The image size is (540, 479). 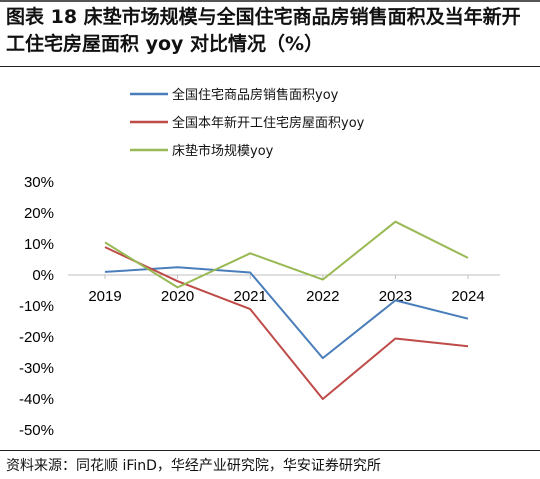 I want to click on y-tick-label: 30%, so click(x=39, y=182).